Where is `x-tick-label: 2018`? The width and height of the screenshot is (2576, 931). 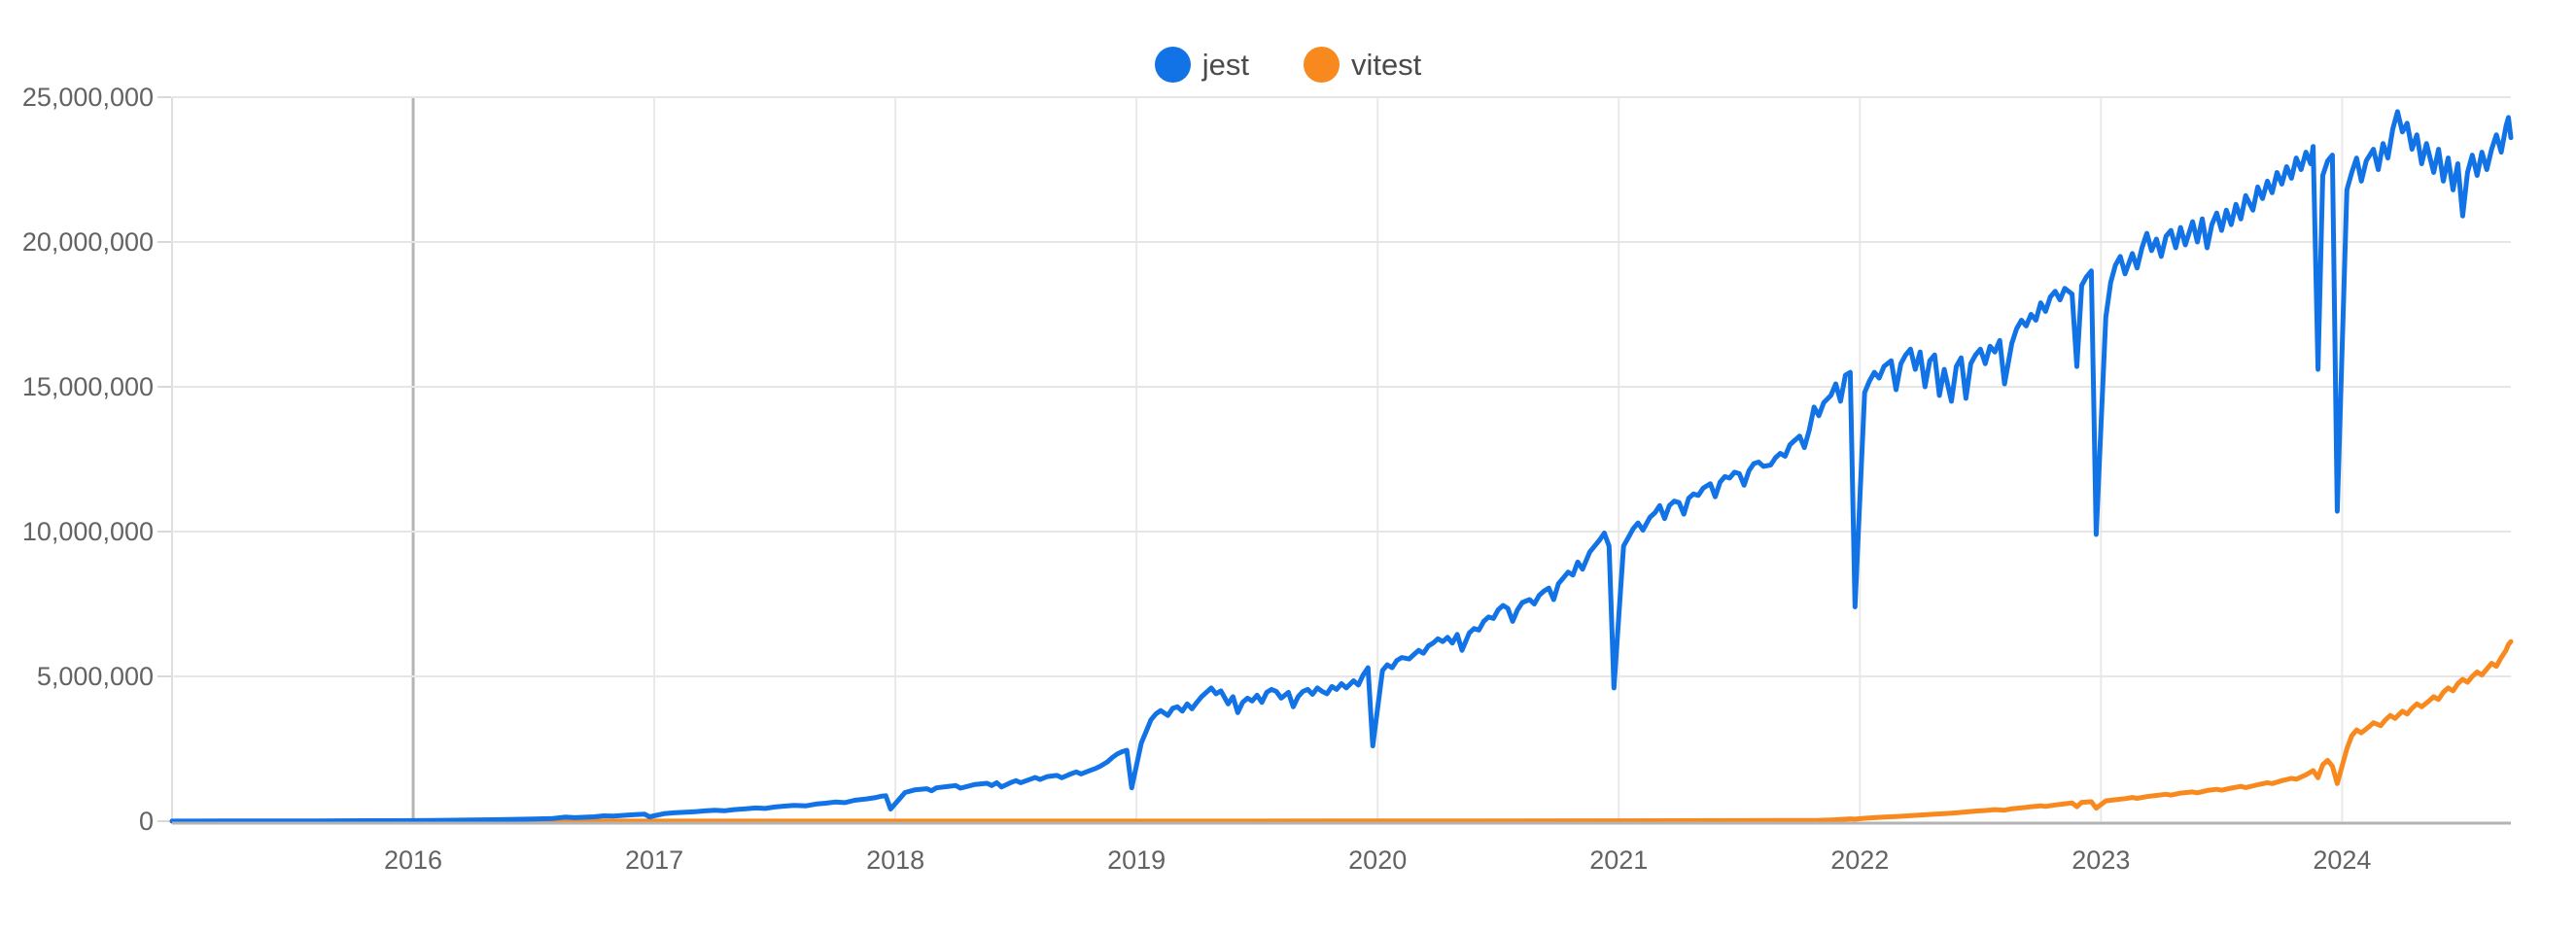
x-tick-label: 2018 is located at coordinates (895, 860).